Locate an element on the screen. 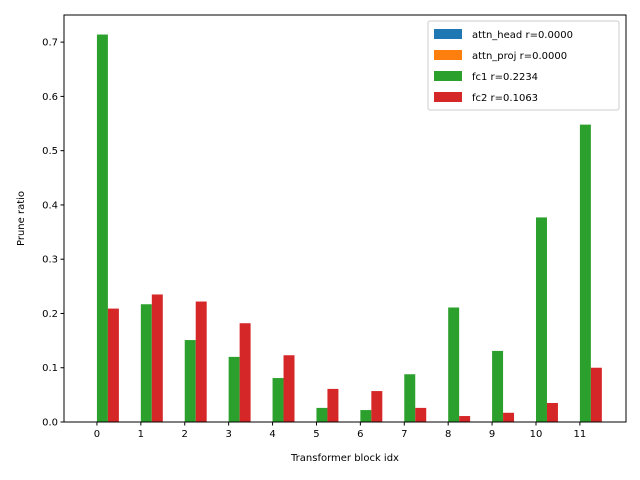 This screenshot has height=480, width=640. x-tick-label: 11 is located at coordinates (580, 434).